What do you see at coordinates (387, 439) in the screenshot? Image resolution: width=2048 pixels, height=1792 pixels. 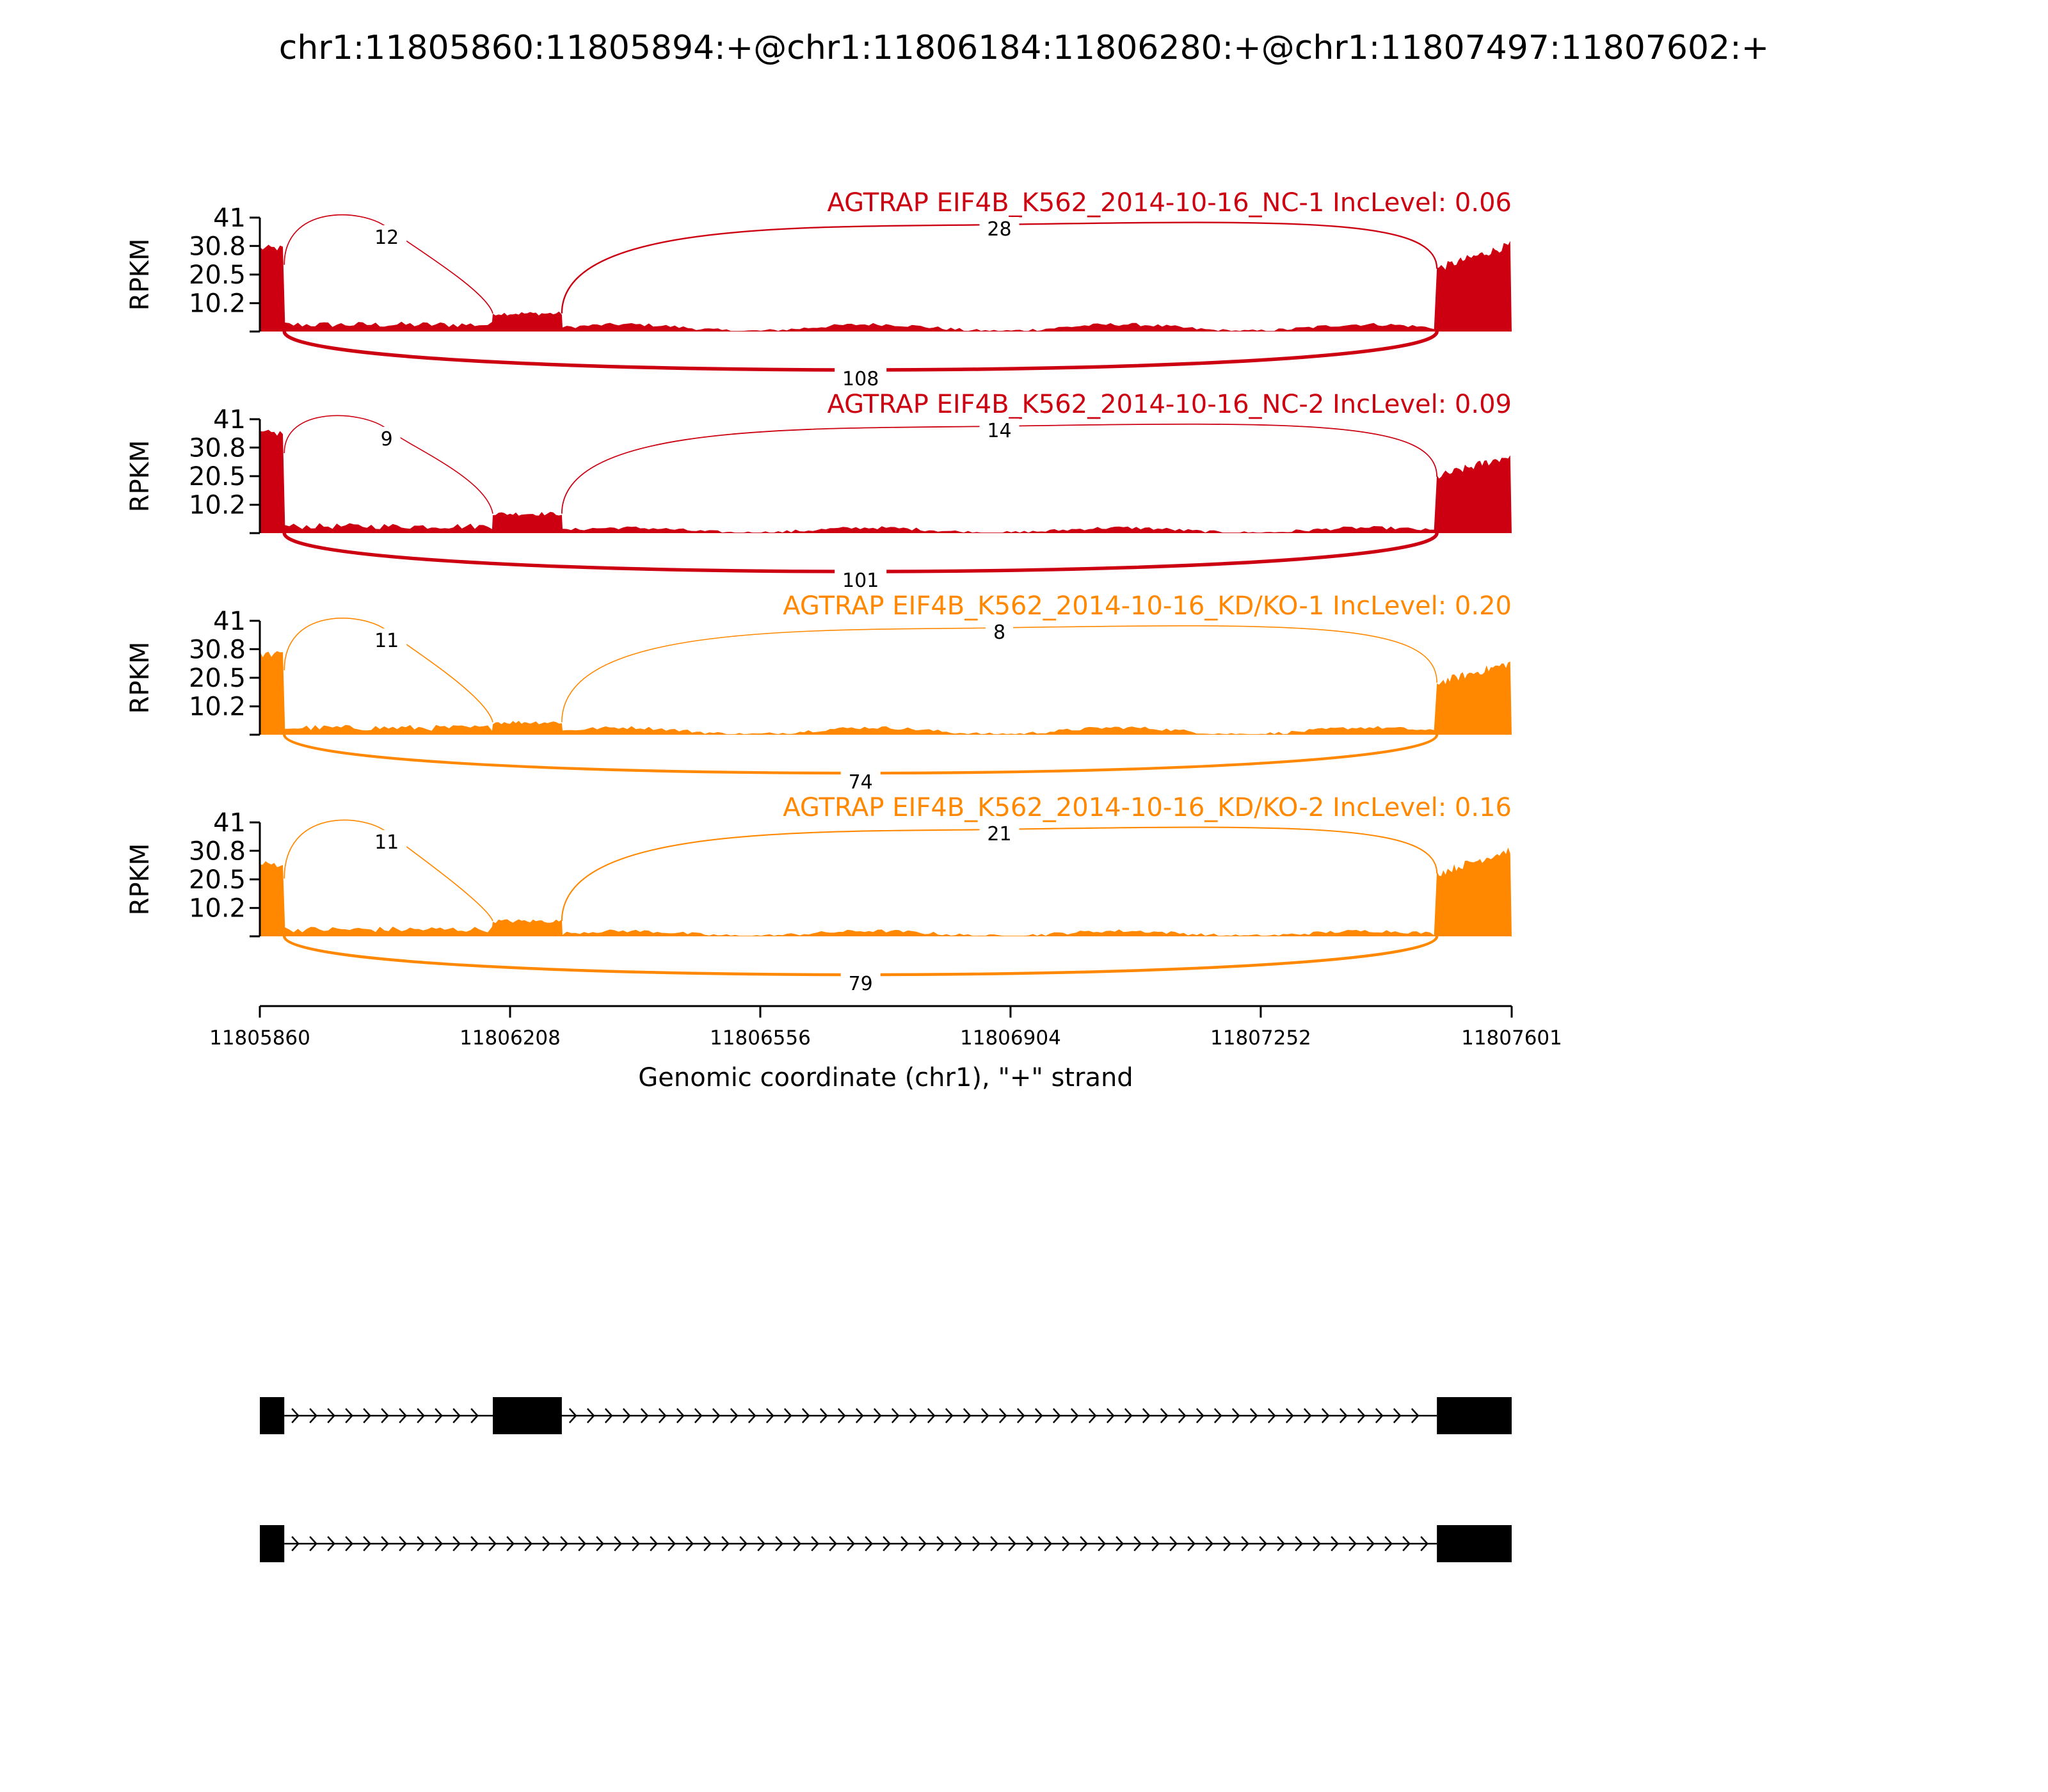 I see `junction-count-label: 9` at bounding box center [387, 439].